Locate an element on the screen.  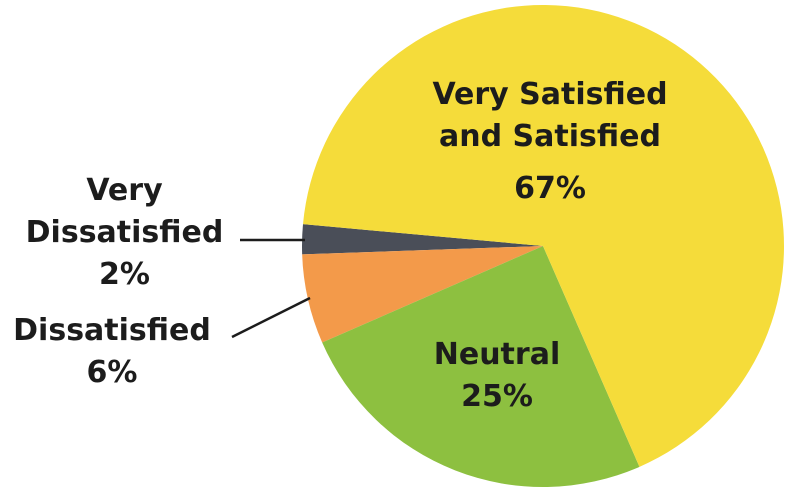
category-label: Very Dissatisfied is located at coordinates (124, 211).